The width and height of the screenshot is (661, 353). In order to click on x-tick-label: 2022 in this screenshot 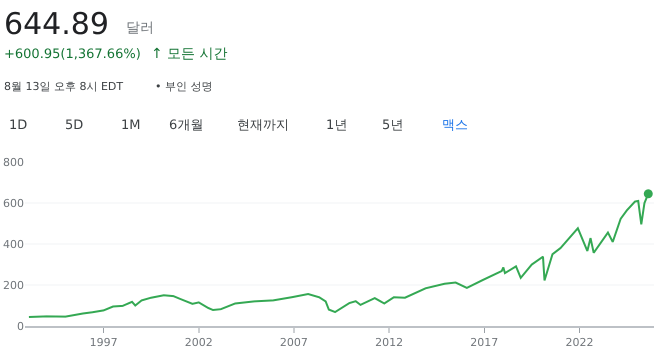, I will do `click(579, 343)`.